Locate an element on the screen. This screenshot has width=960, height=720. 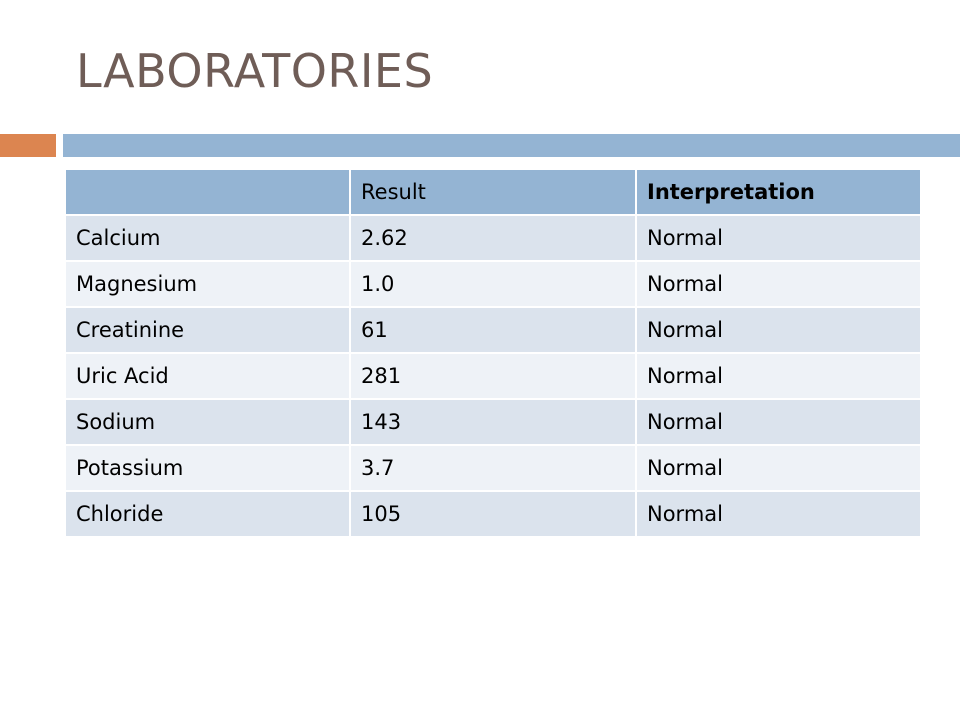
table-row: Creatinine 61 Normal is located at coordinates (493, 330).